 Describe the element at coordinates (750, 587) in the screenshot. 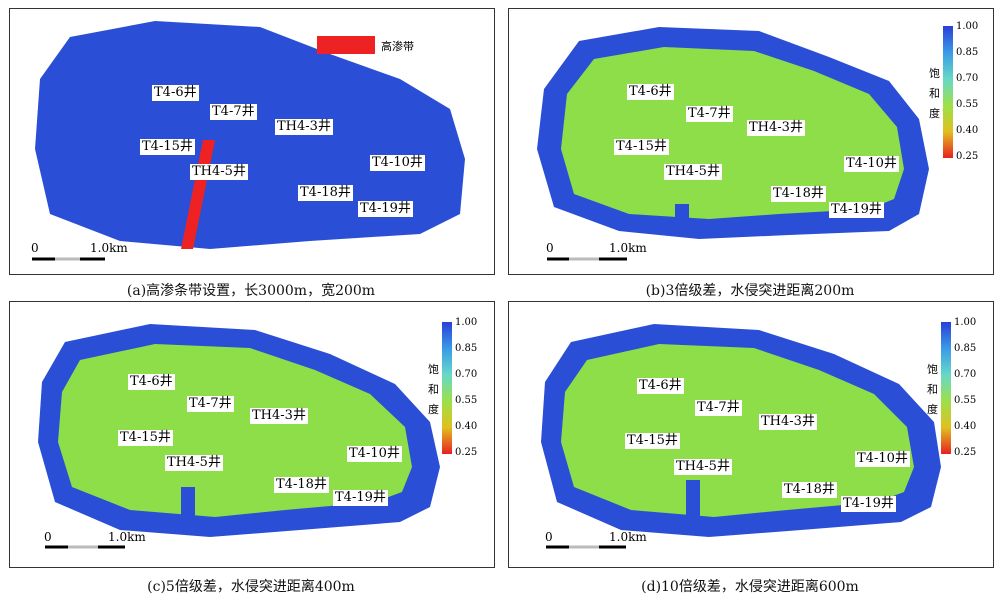

I see `caption-d: (d)10倍级差，水侵突进距离600m` at that location.